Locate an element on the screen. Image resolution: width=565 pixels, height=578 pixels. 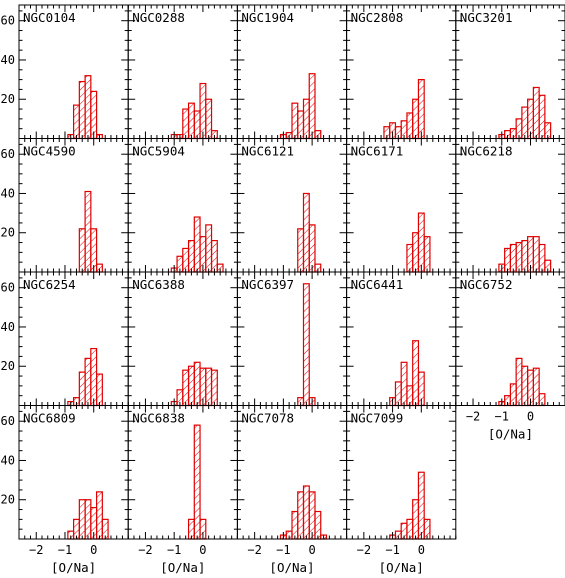
panel-title: NGC6218 is located at coordinates (486, 151).